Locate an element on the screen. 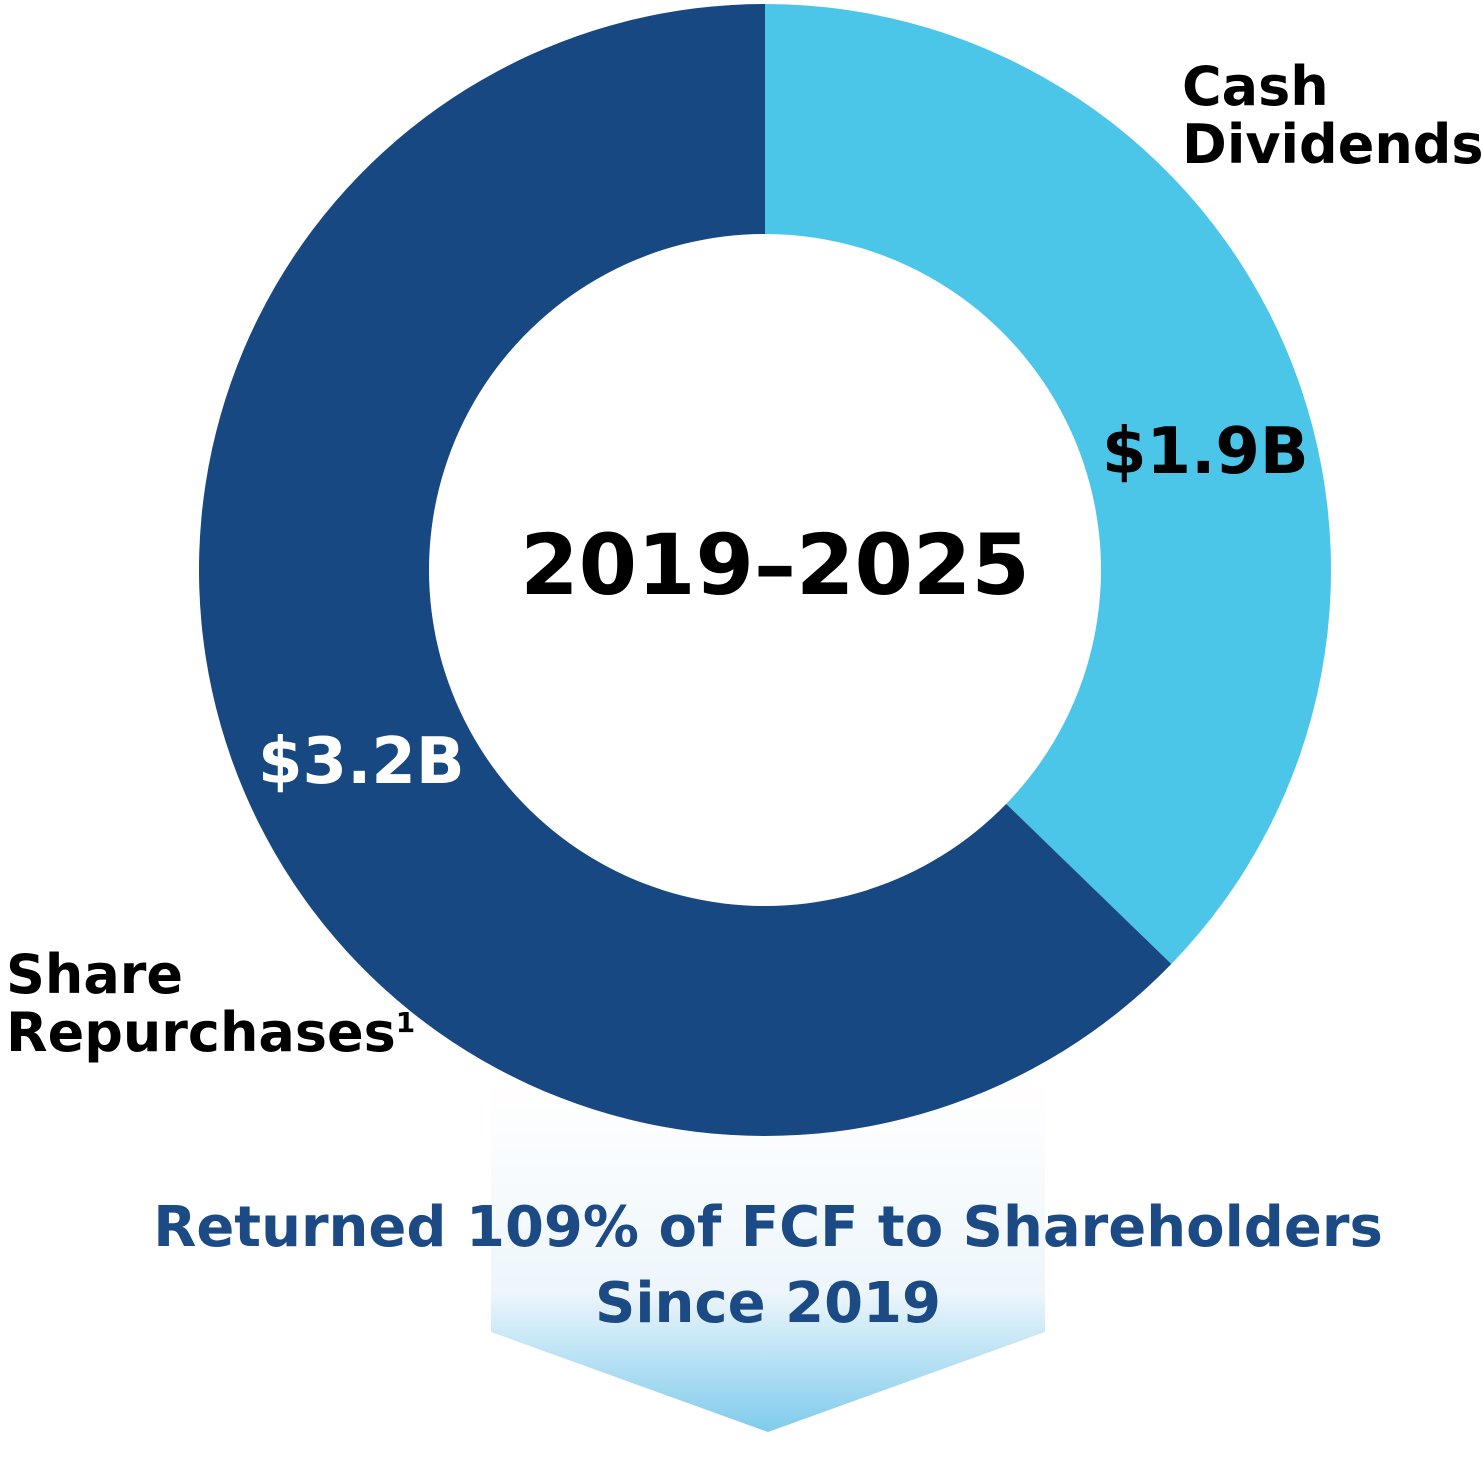 The width and height of the screenshot is (1482, 1473). footnote-marker: 1 is located at coordinates (405, 1023).